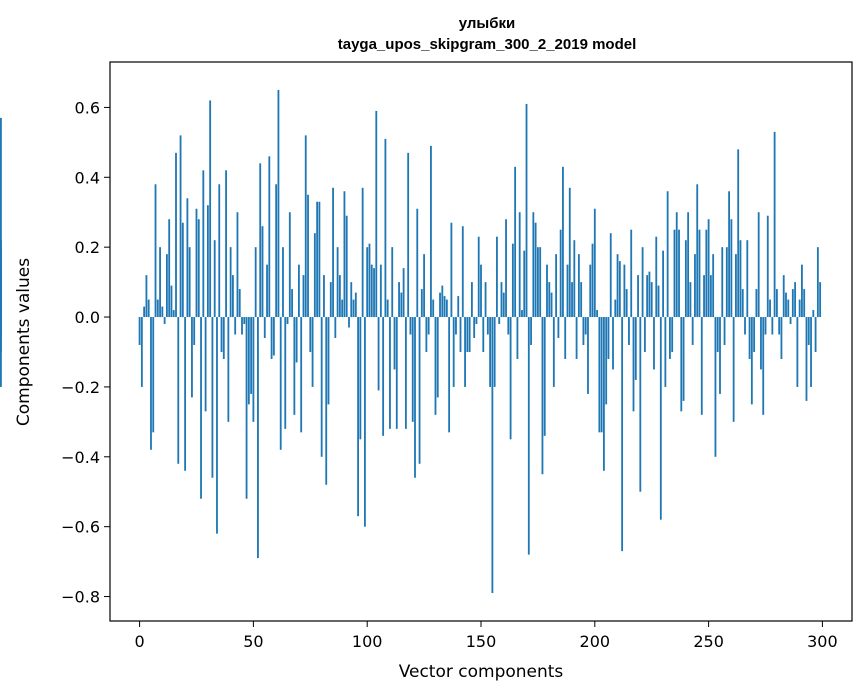 The height and width of the screenshot is (696, 867). I want to click on x-axis-label: Vector components, so click(481, 672).